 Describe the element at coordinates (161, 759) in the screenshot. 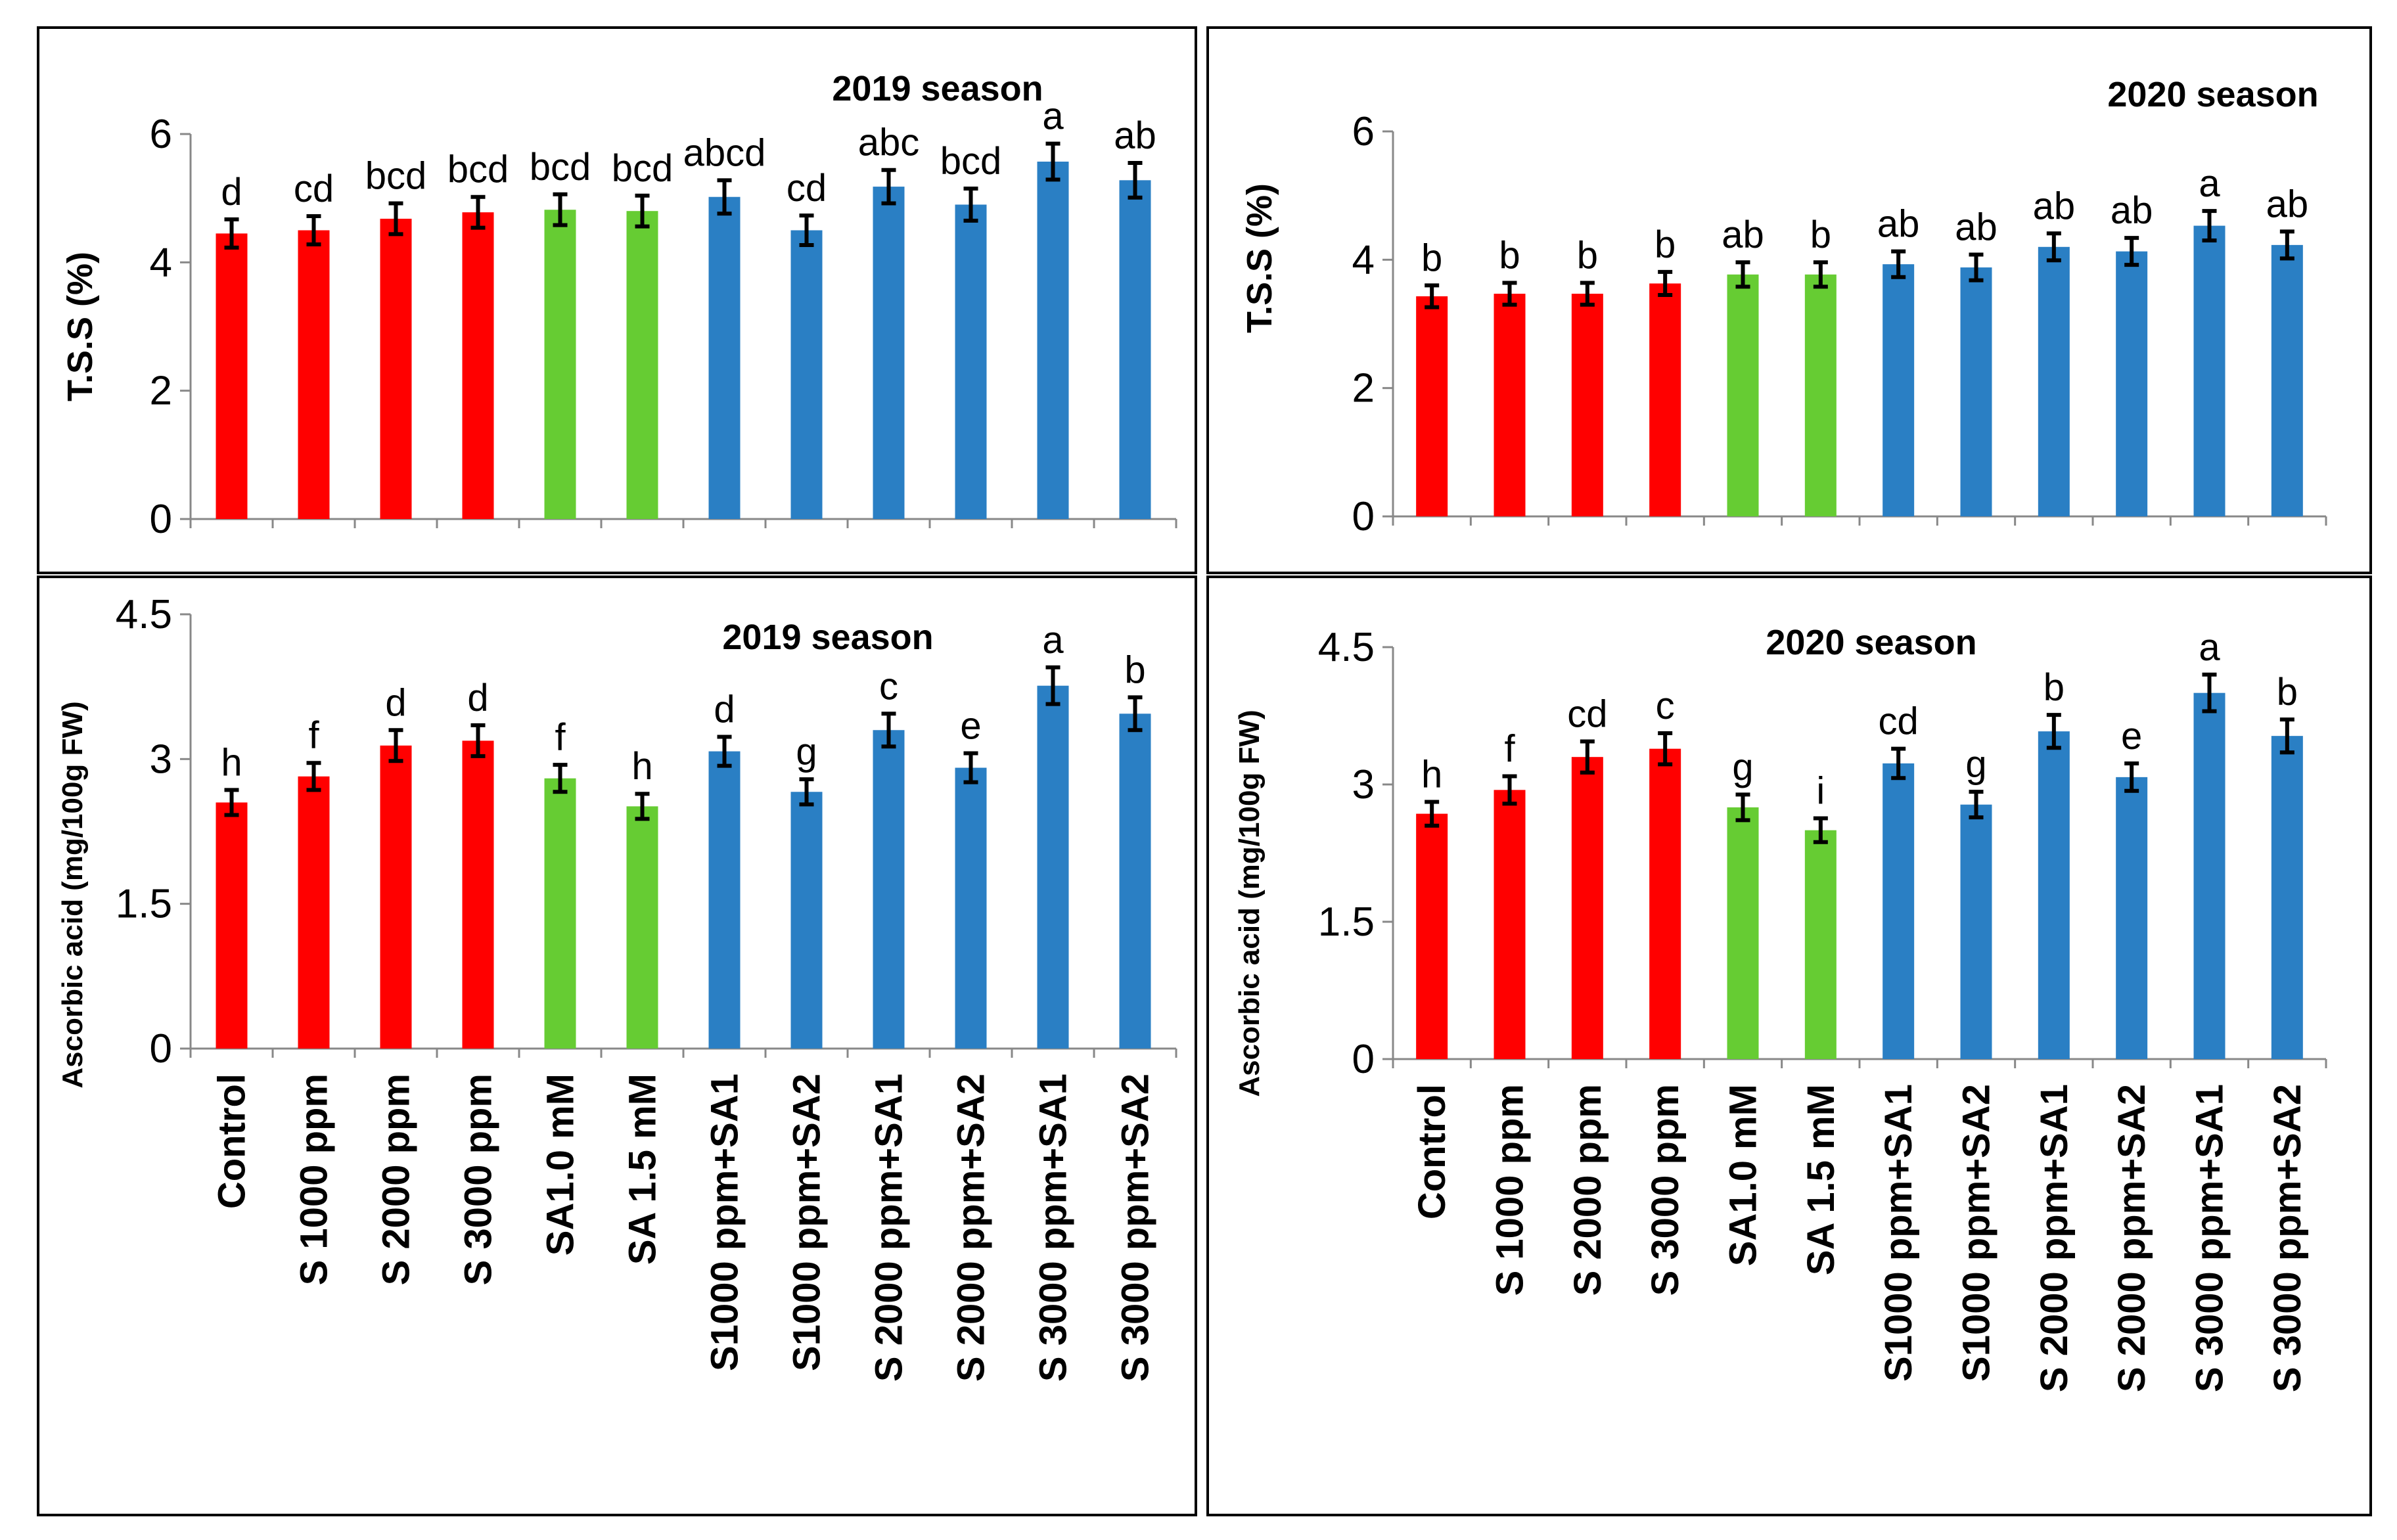

I see `y-tick-label: 3` at that location.